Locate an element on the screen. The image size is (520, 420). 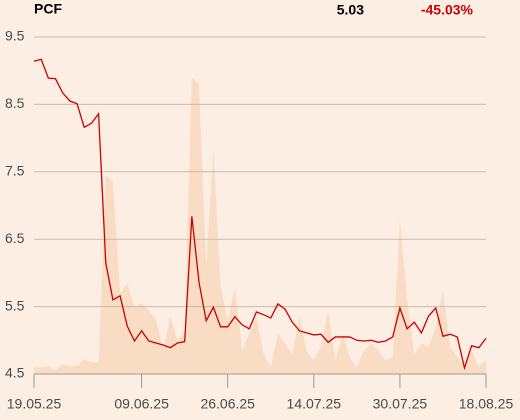
price-change: -45.03% is located at coordinates (447, 10).